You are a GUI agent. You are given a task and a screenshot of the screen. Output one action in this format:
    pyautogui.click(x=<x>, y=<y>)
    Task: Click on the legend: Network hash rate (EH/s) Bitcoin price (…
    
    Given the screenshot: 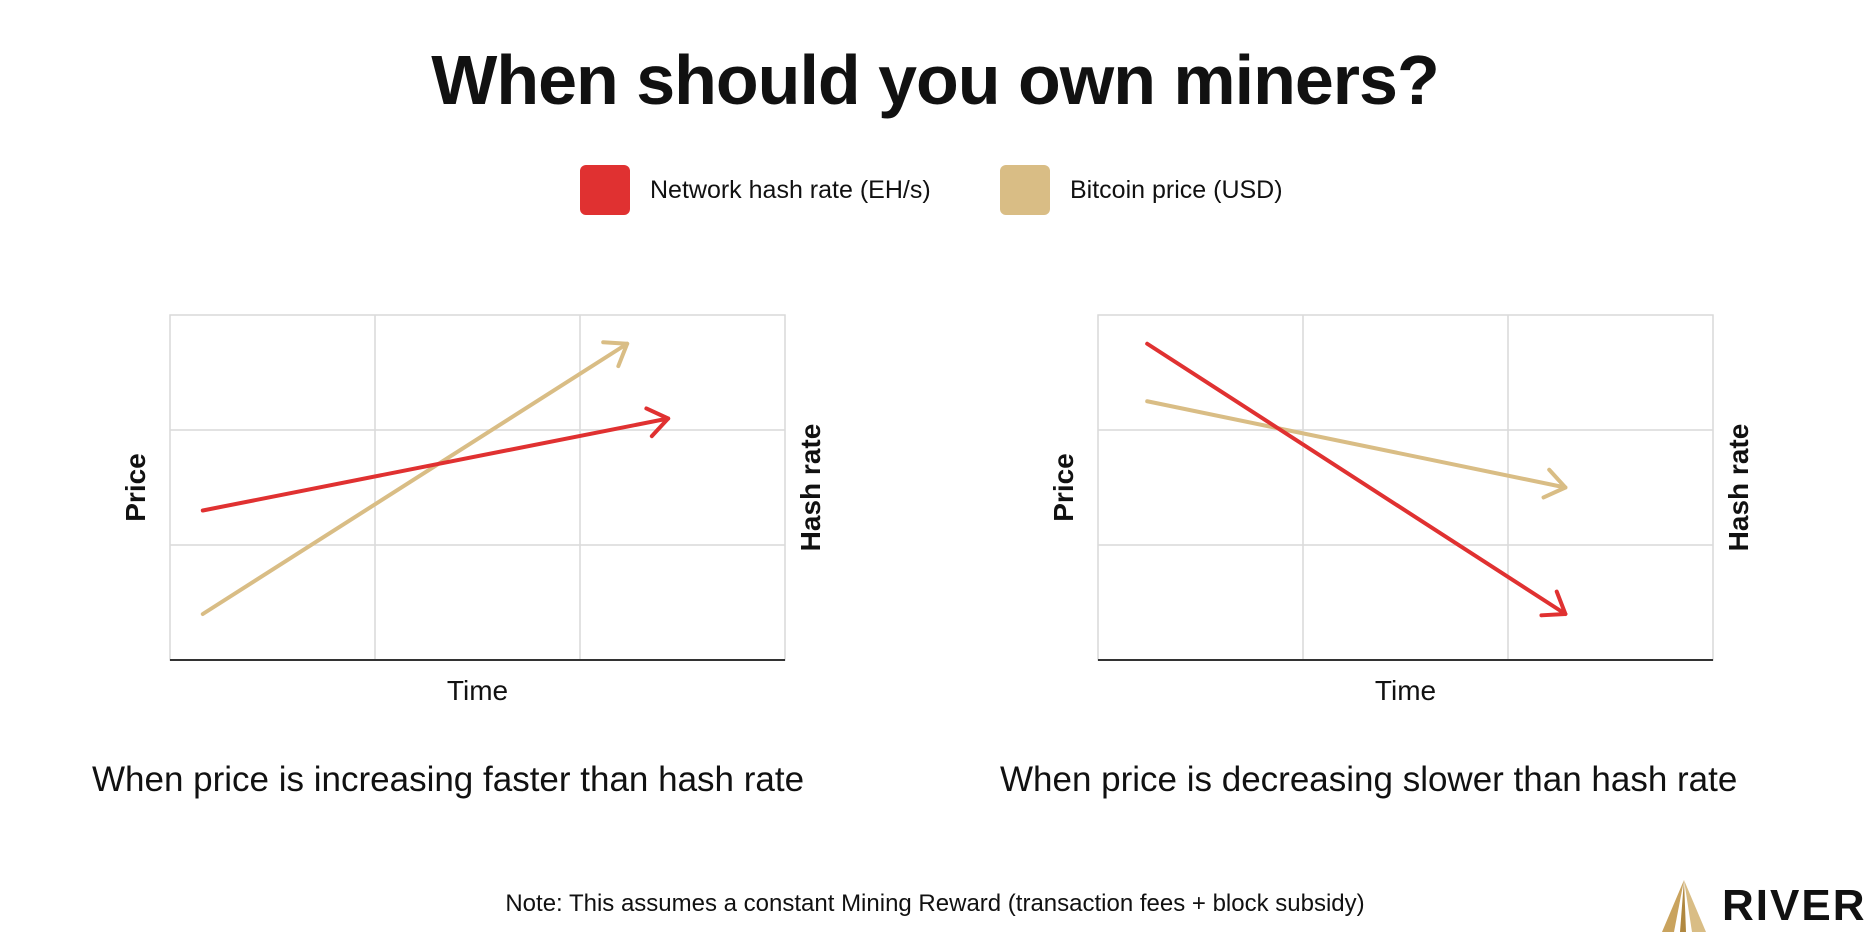 What is the action you would take?
    pyautogui.click(x=935, y=190)
    